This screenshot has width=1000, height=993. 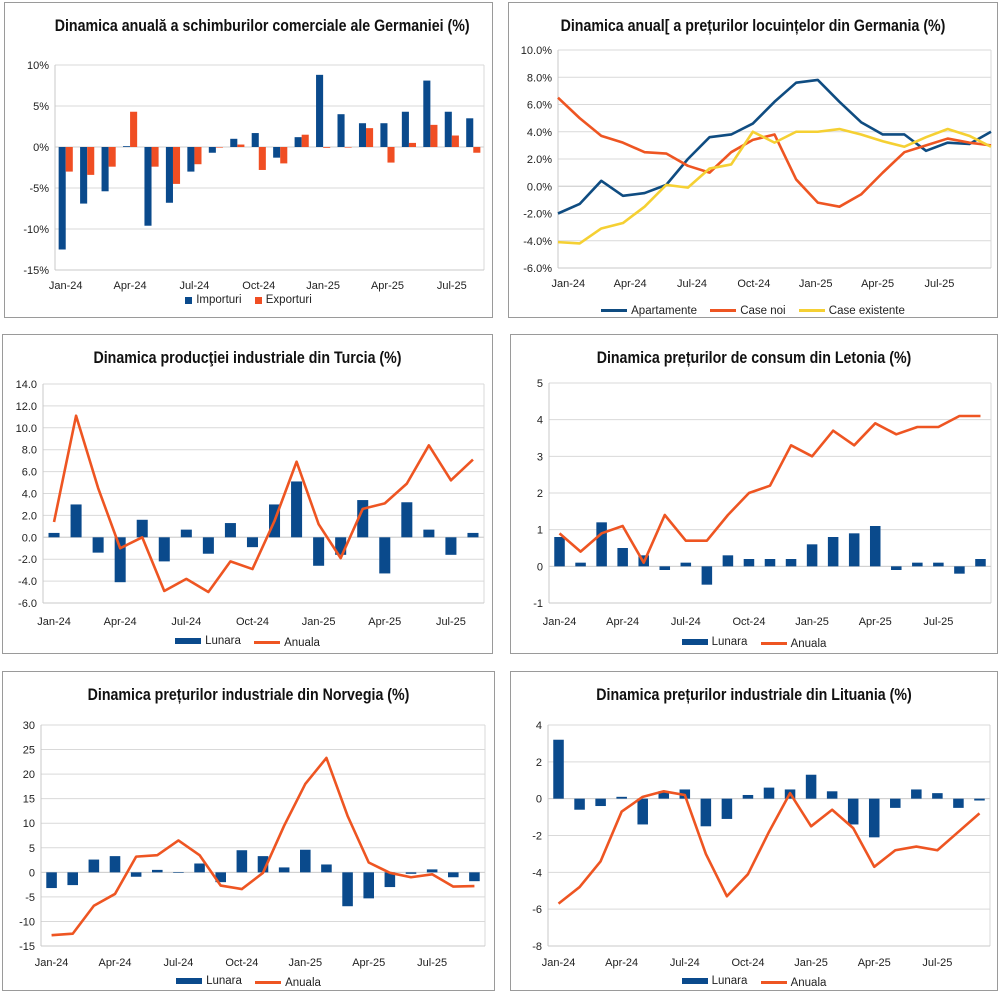 What do you see at coordinates (539, 800) in the screenshot?
I see `y-tick-label: 0` at bounding box center [539, 800].